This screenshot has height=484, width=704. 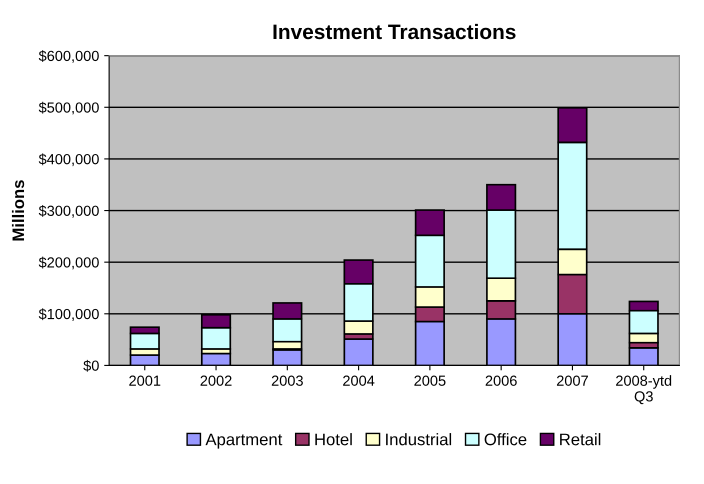 I want to click on x-tick-label: 2001, so click(x=144, y=381).